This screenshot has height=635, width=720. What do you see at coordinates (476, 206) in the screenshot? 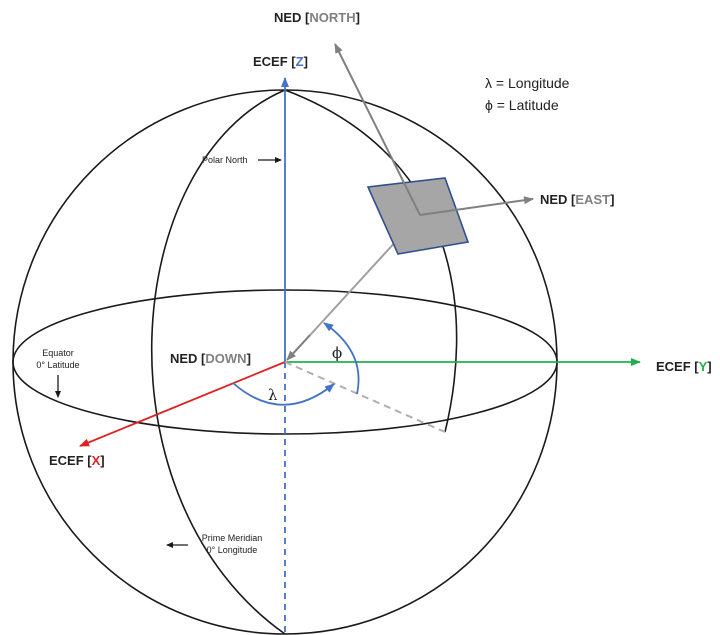
I see `ned-east-axis` at bounding box center [476, 206].